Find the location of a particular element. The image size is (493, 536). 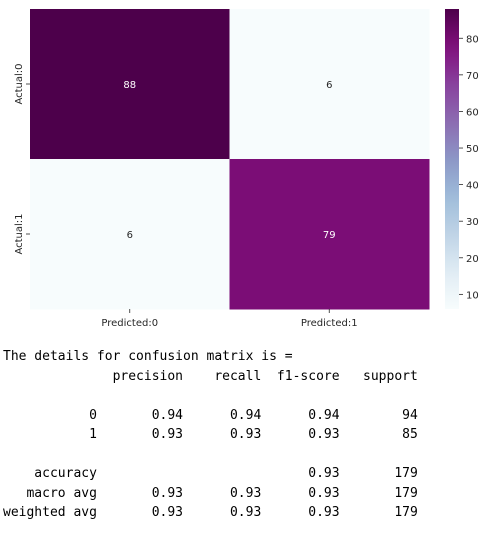

colorbar-tick-label: 80 is located at coordinates (472, 39).